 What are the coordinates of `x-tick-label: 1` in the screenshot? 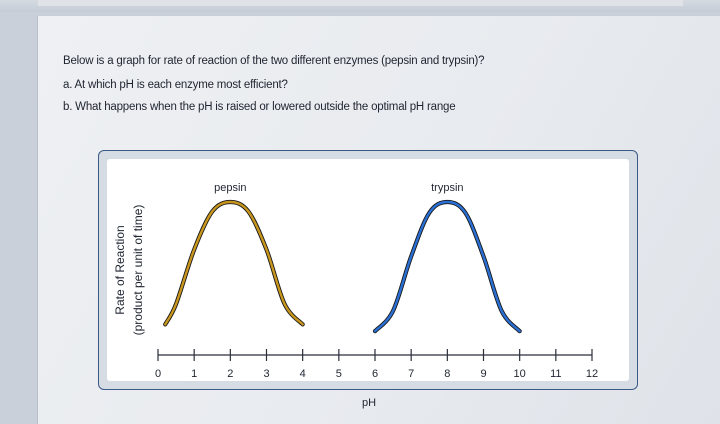 It's located at (194, 374).